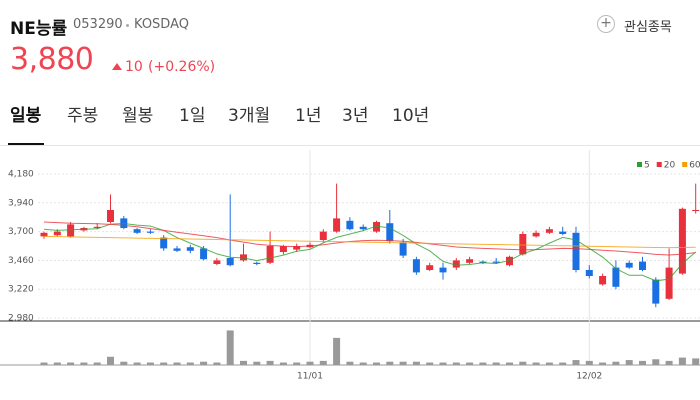 This screenshot has width=700, height=400. I want to click on stock-code: 053290, so click(98, 24).